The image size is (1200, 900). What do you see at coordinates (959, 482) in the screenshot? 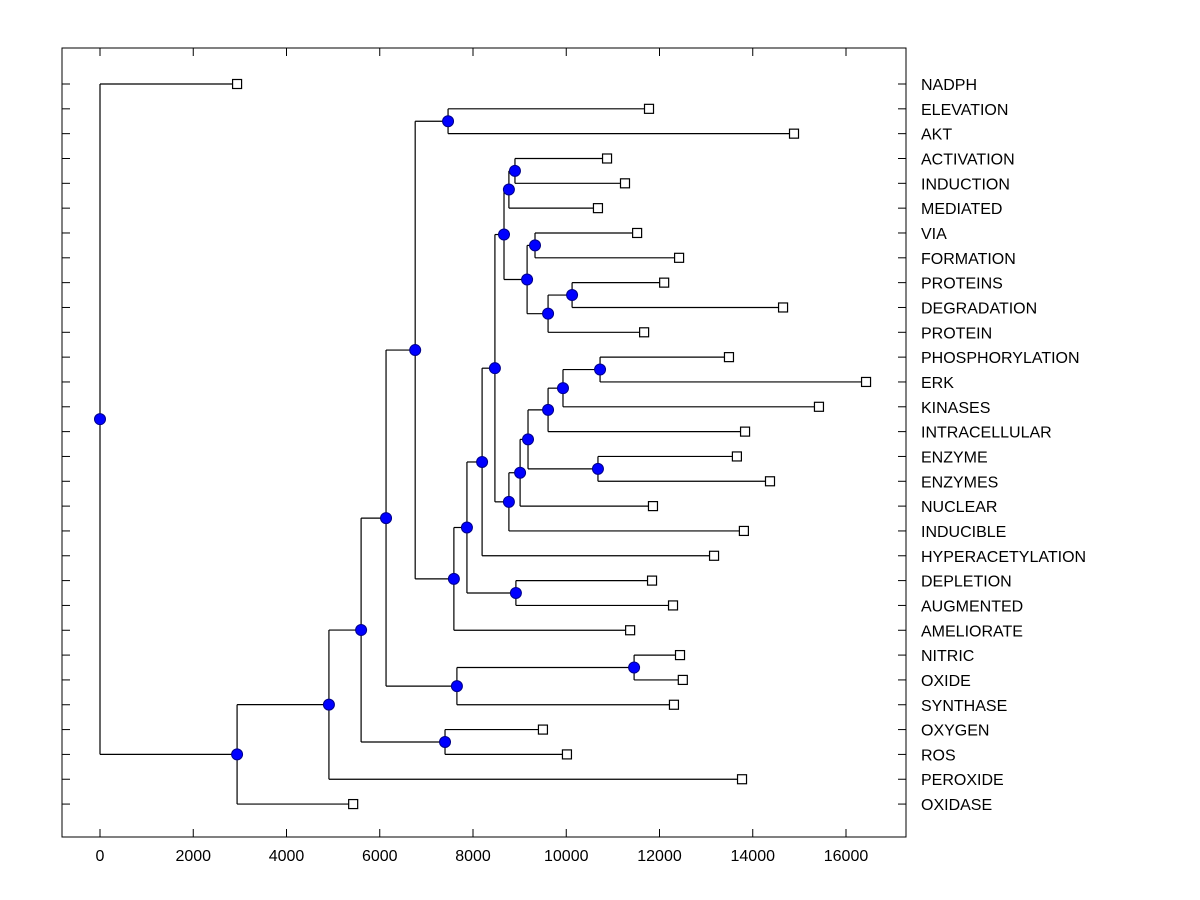
I see `leaf-label-enzymes: ENZYMES` at bounding box center [959, 482].